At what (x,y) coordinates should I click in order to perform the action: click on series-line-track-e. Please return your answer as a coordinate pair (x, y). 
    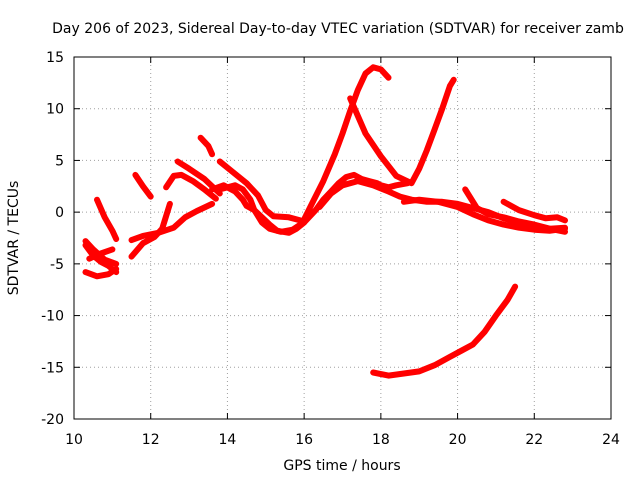
    Looking at the image, I should click on (101, 254).